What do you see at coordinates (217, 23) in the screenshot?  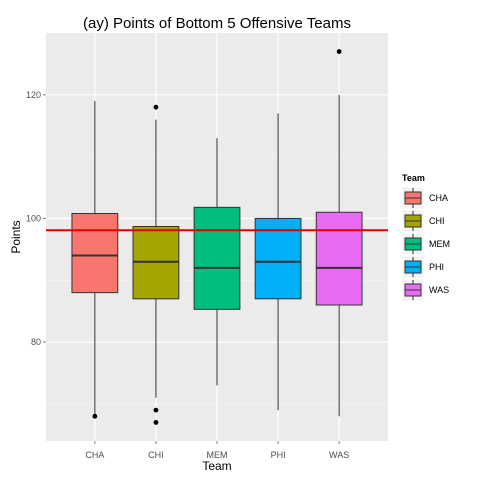 I see `chart-title: (ay) Points of Bottom 5 Offensive Teams` at bounding box center [217, 23].